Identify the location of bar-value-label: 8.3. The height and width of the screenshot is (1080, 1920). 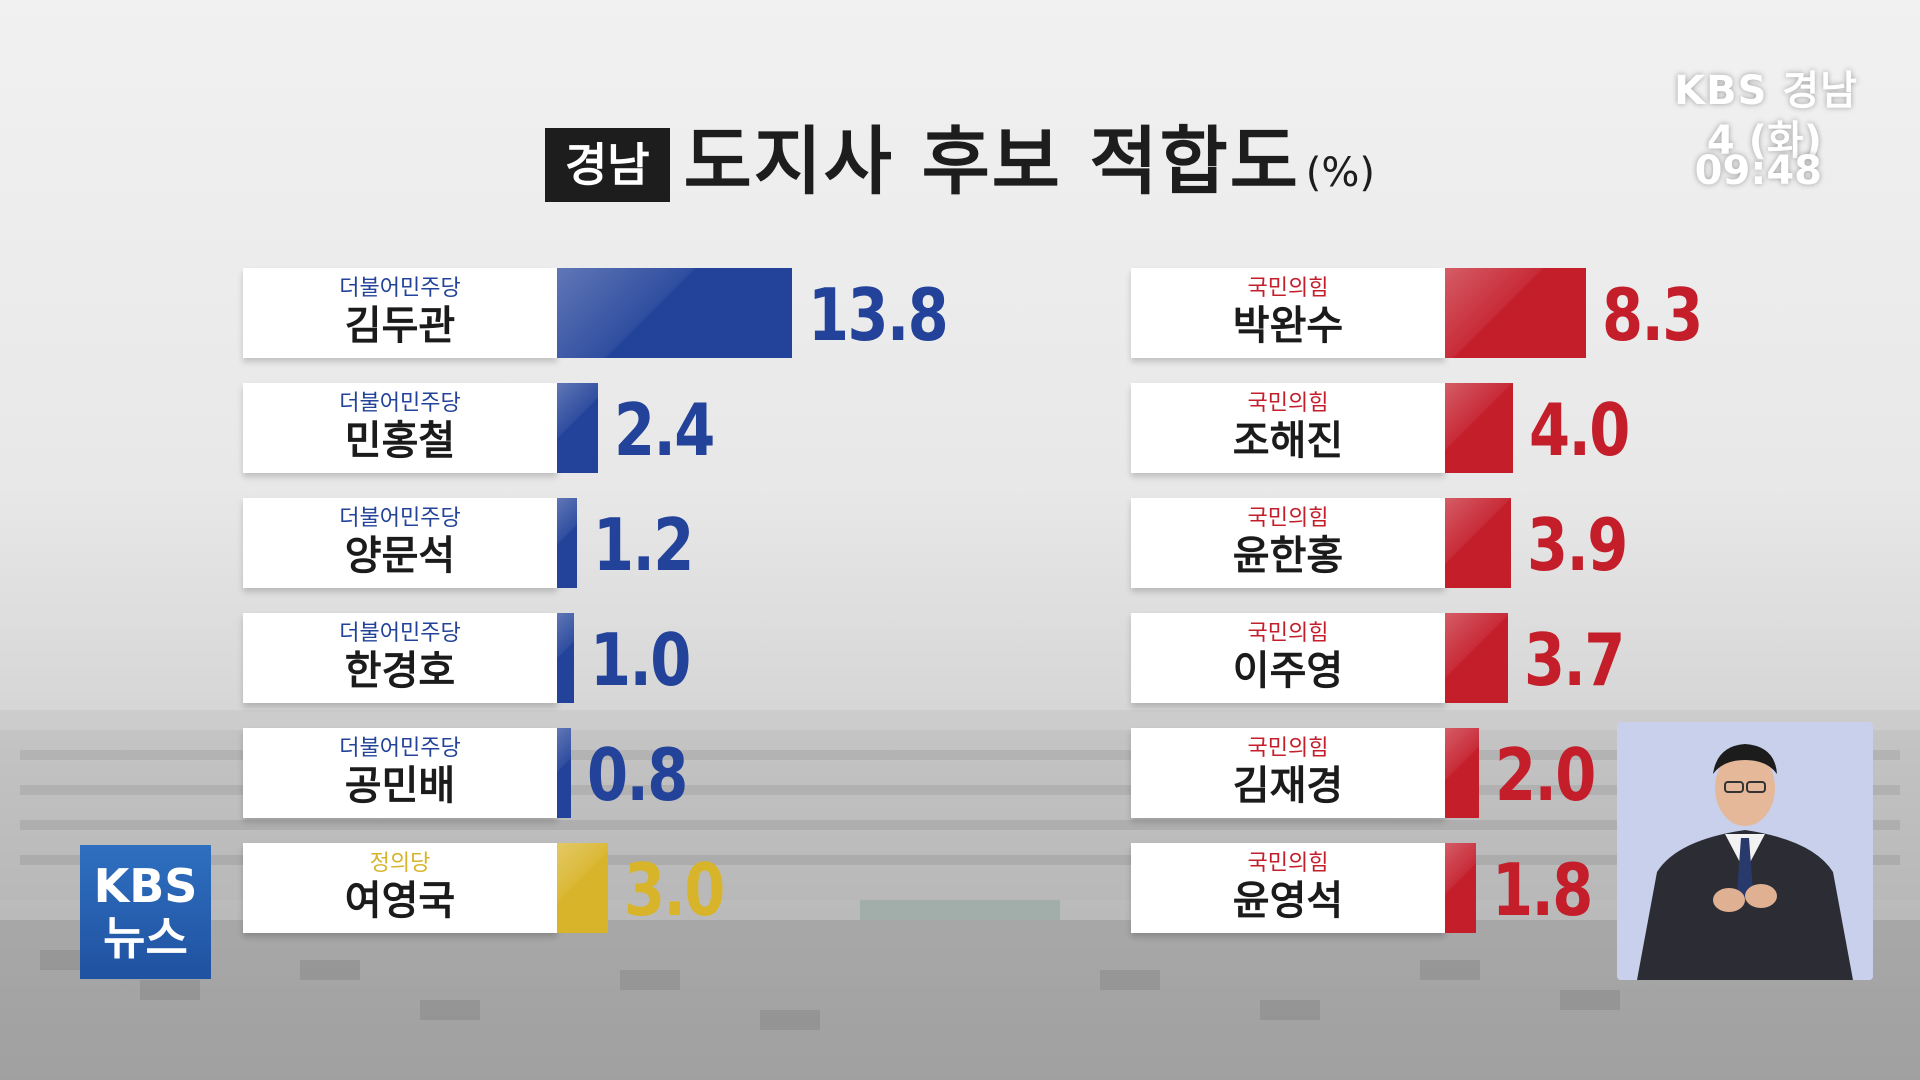
(1652, 315).